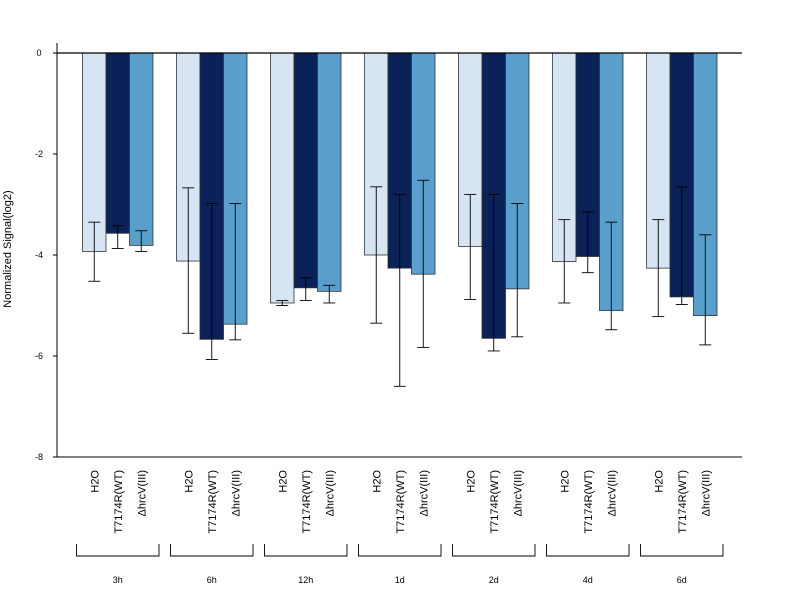 The height and width of the screenshot is (600, 800). I want to click on group-label: 6d, so click(682, 580).